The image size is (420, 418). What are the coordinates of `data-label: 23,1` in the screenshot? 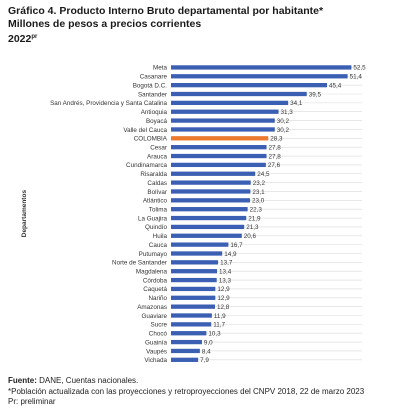 It's located at (258, 192).